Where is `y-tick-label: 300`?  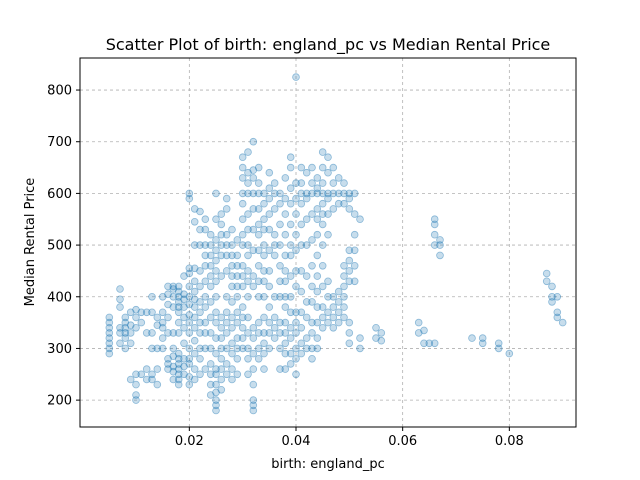
y-tick-label: 300 is located at coordinates (59, 349).